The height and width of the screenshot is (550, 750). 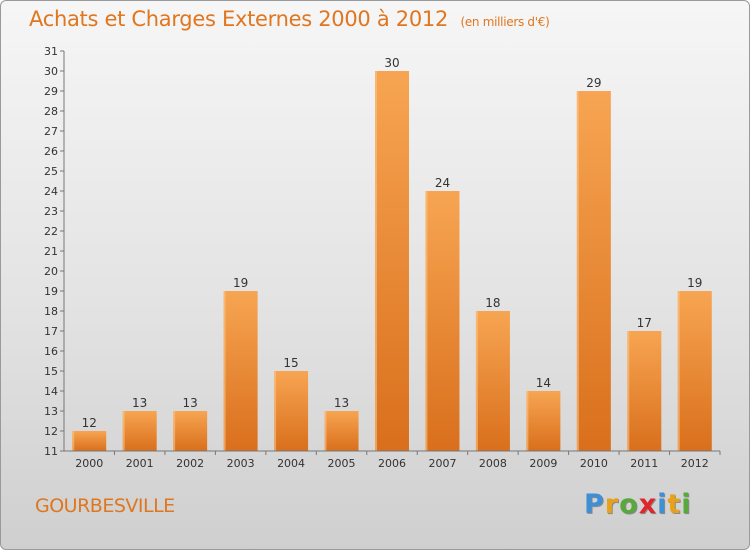 What do you see at coordinates (442, 183) in the screenshot?
I see `data-label: 24` at bounding box center [442, 183].